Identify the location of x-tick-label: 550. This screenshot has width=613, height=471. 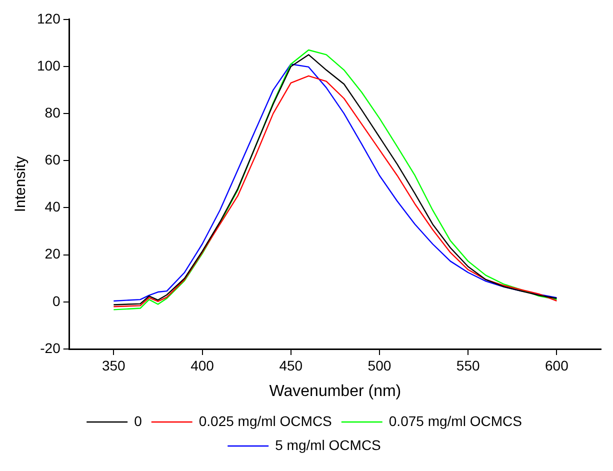
(468, 365).